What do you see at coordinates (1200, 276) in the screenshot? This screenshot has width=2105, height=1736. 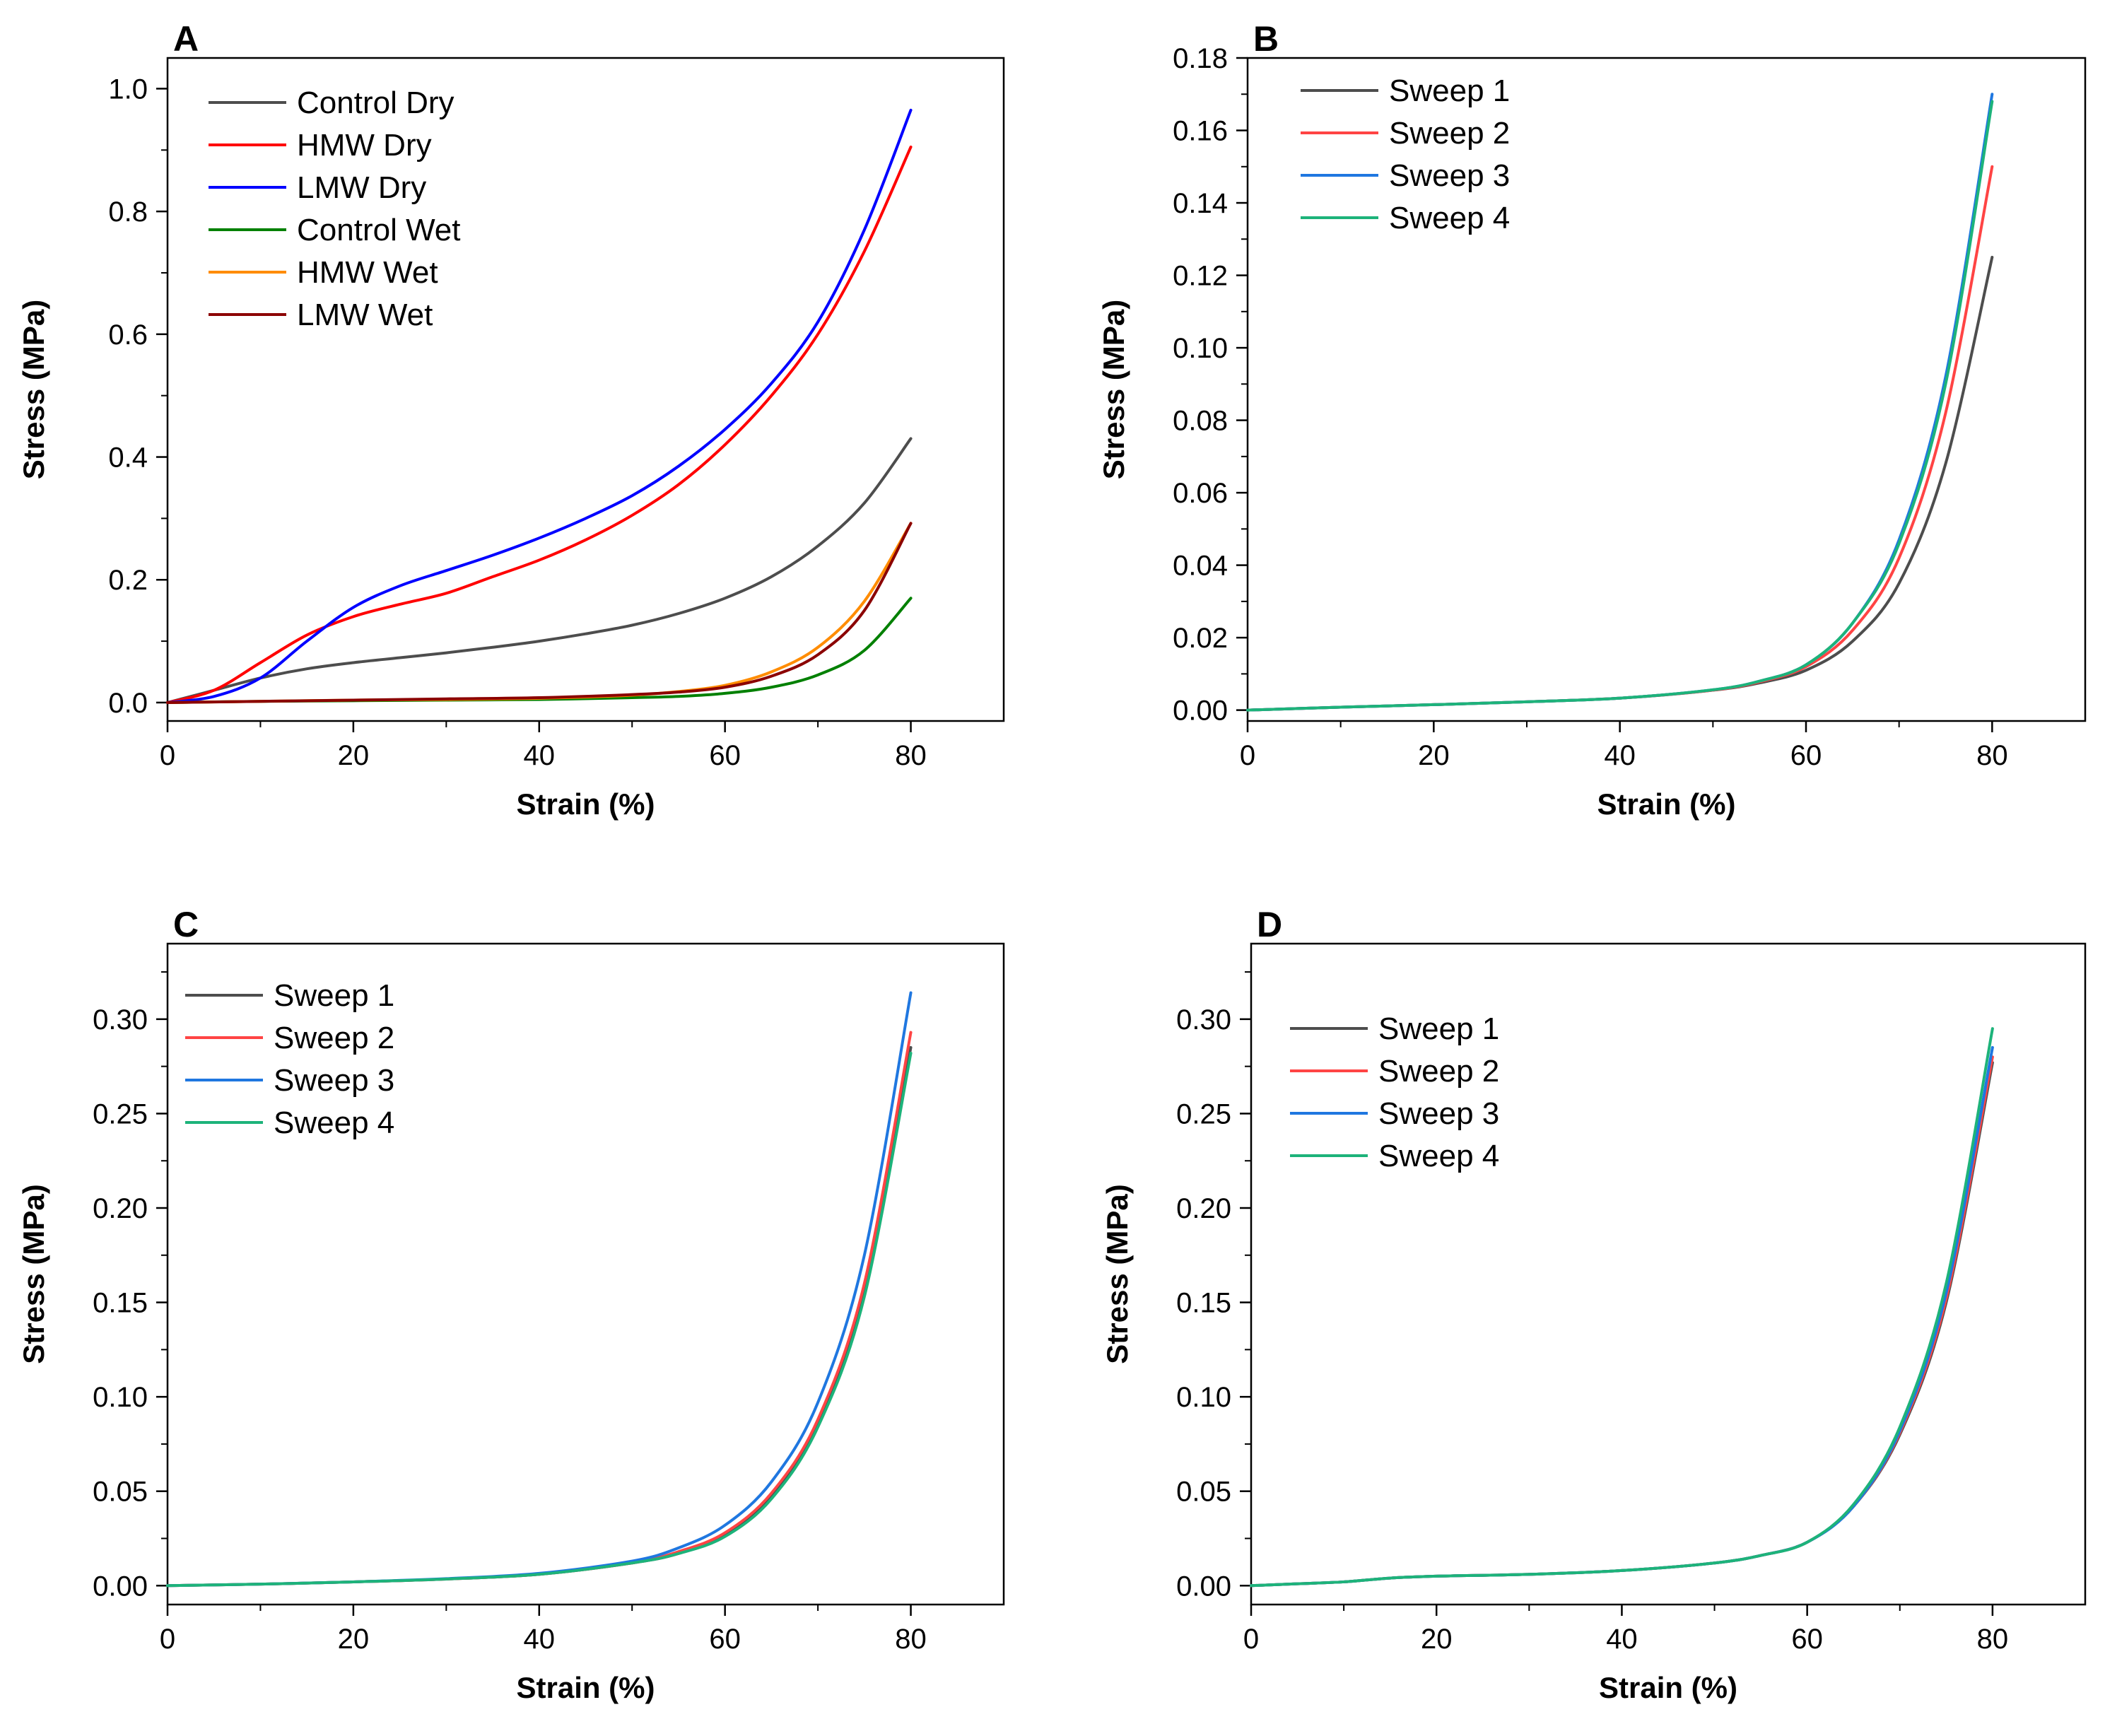 I see `y-tick-label: 0.12` at bounding box center [1200, 276].